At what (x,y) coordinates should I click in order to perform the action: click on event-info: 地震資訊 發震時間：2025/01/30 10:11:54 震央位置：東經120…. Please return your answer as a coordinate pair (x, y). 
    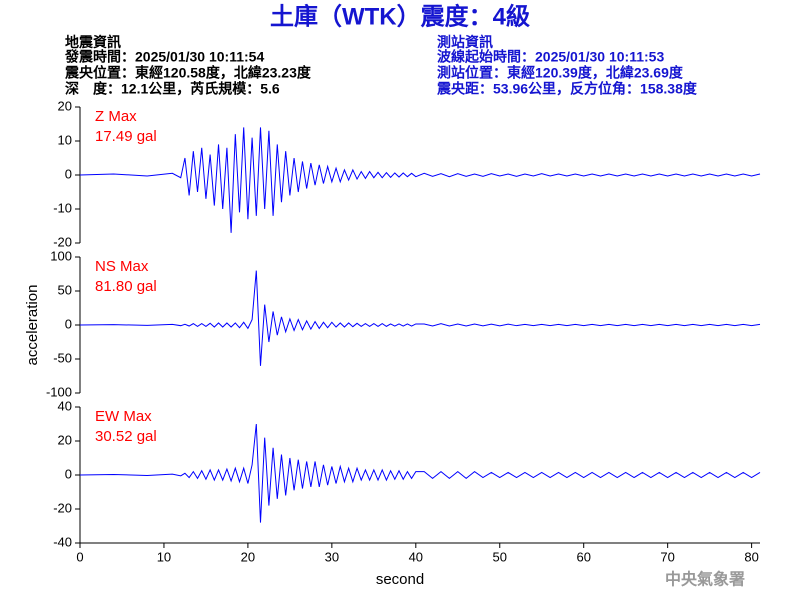
    Looking at the image, I should click on (188, 65).